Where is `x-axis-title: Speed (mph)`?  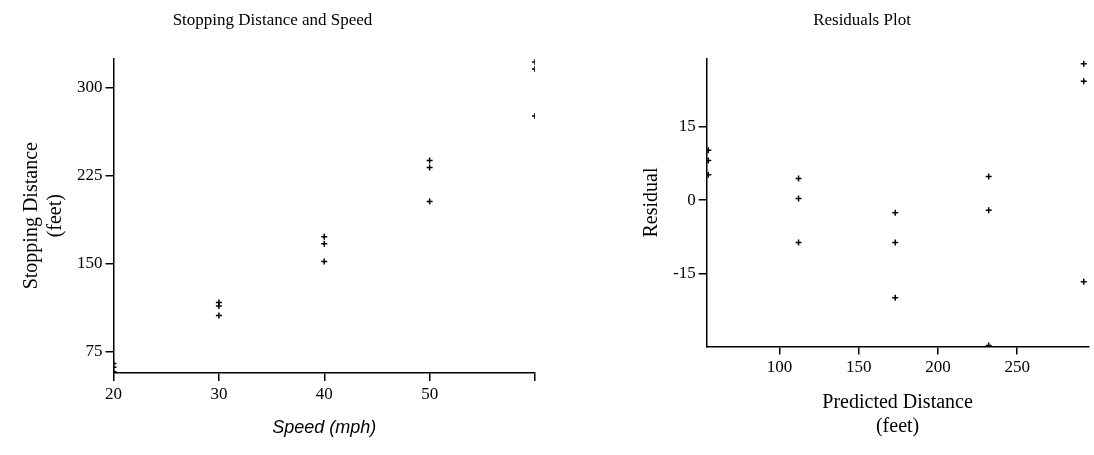 x-axis-title: Speed (mph) is located at coordinates (324, 427).